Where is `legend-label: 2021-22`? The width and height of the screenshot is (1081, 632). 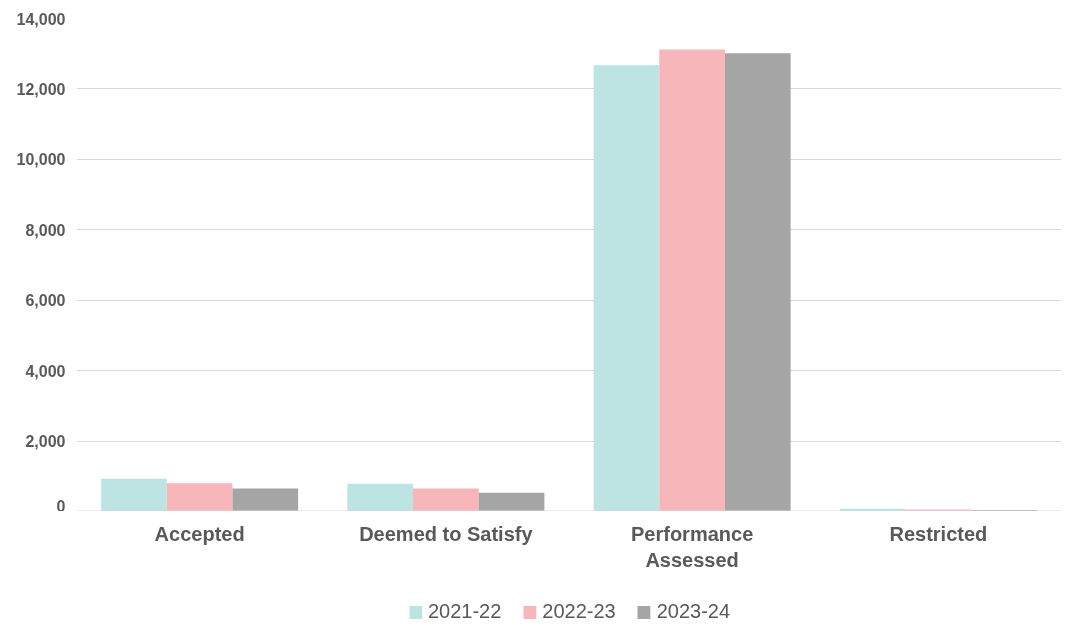
legend-label: 2021-22 is located at coordinates (464, 611).